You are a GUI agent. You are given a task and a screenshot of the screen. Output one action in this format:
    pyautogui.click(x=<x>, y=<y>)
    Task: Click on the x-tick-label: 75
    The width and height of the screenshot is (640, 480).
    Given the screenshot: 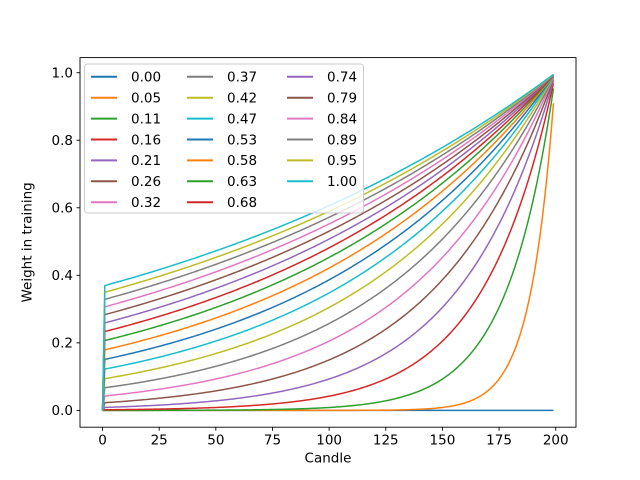 What is the action you would take?
    pyautogui.click(x=272, y=441)
    